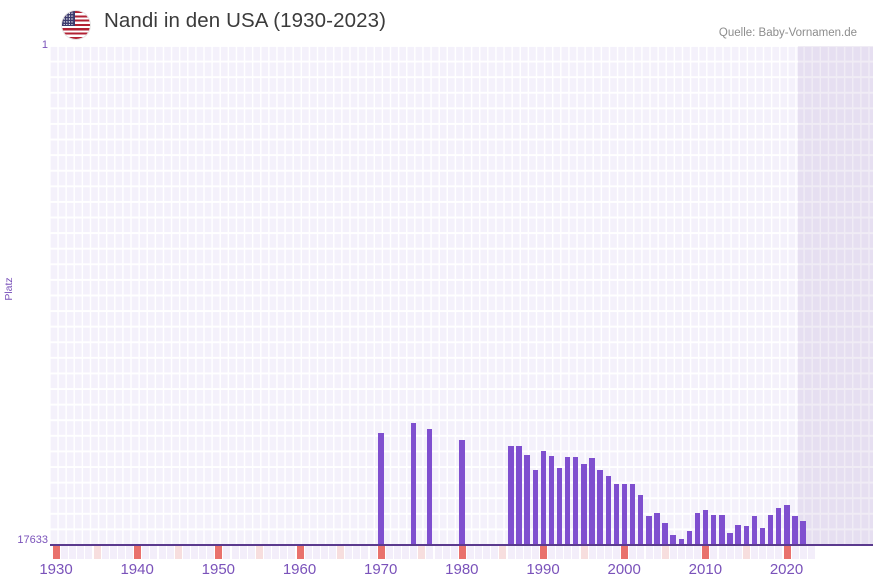 The width and height of the screenshot is (873, 587). I want to click on x-axis-tick-label: 1980, so click(462, 569).